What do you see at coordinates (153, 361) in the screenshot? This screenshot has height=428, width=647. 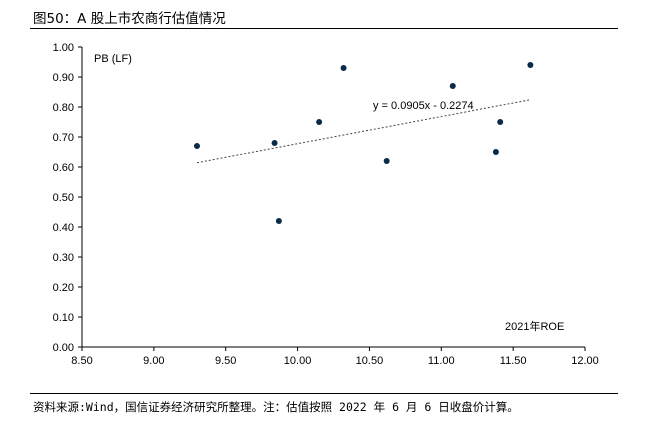 I see `x-tick-label: 9.00` at bounding box center [153, 361].